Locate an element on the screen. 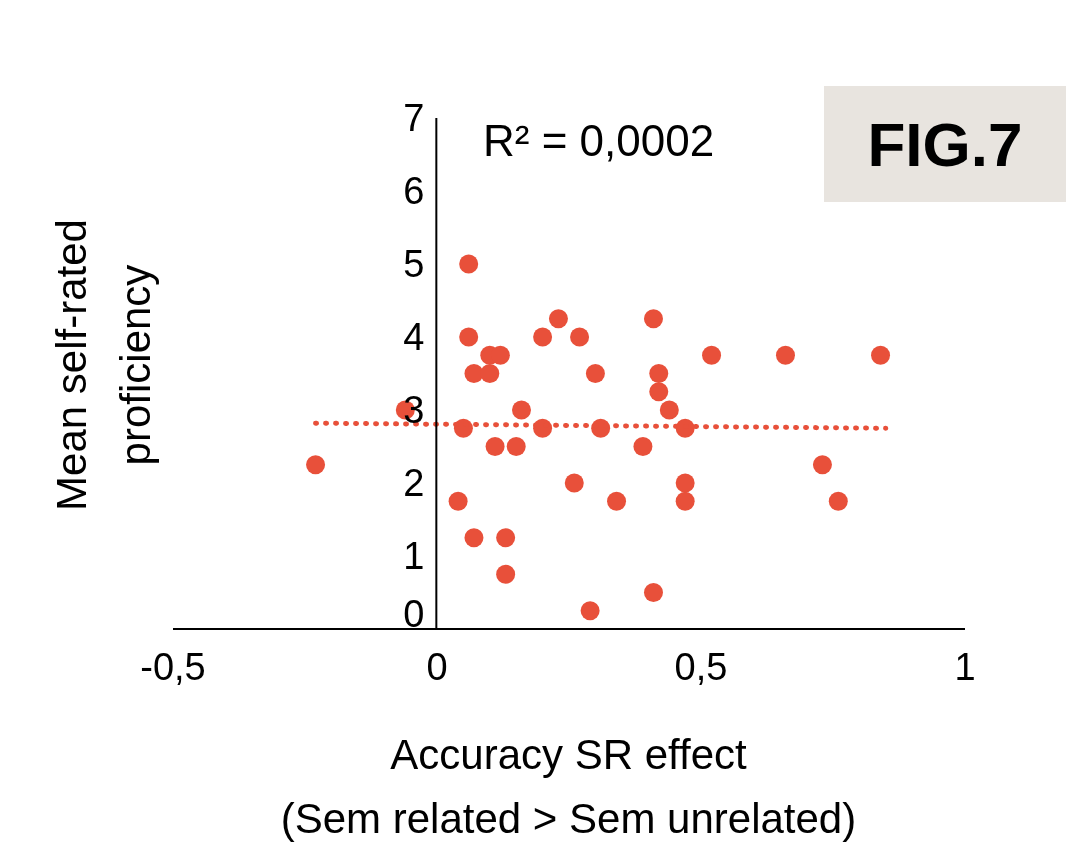 This screenshot has width=1070, height=846. y-tick-label: 5 is located at coordinates (414, 264).